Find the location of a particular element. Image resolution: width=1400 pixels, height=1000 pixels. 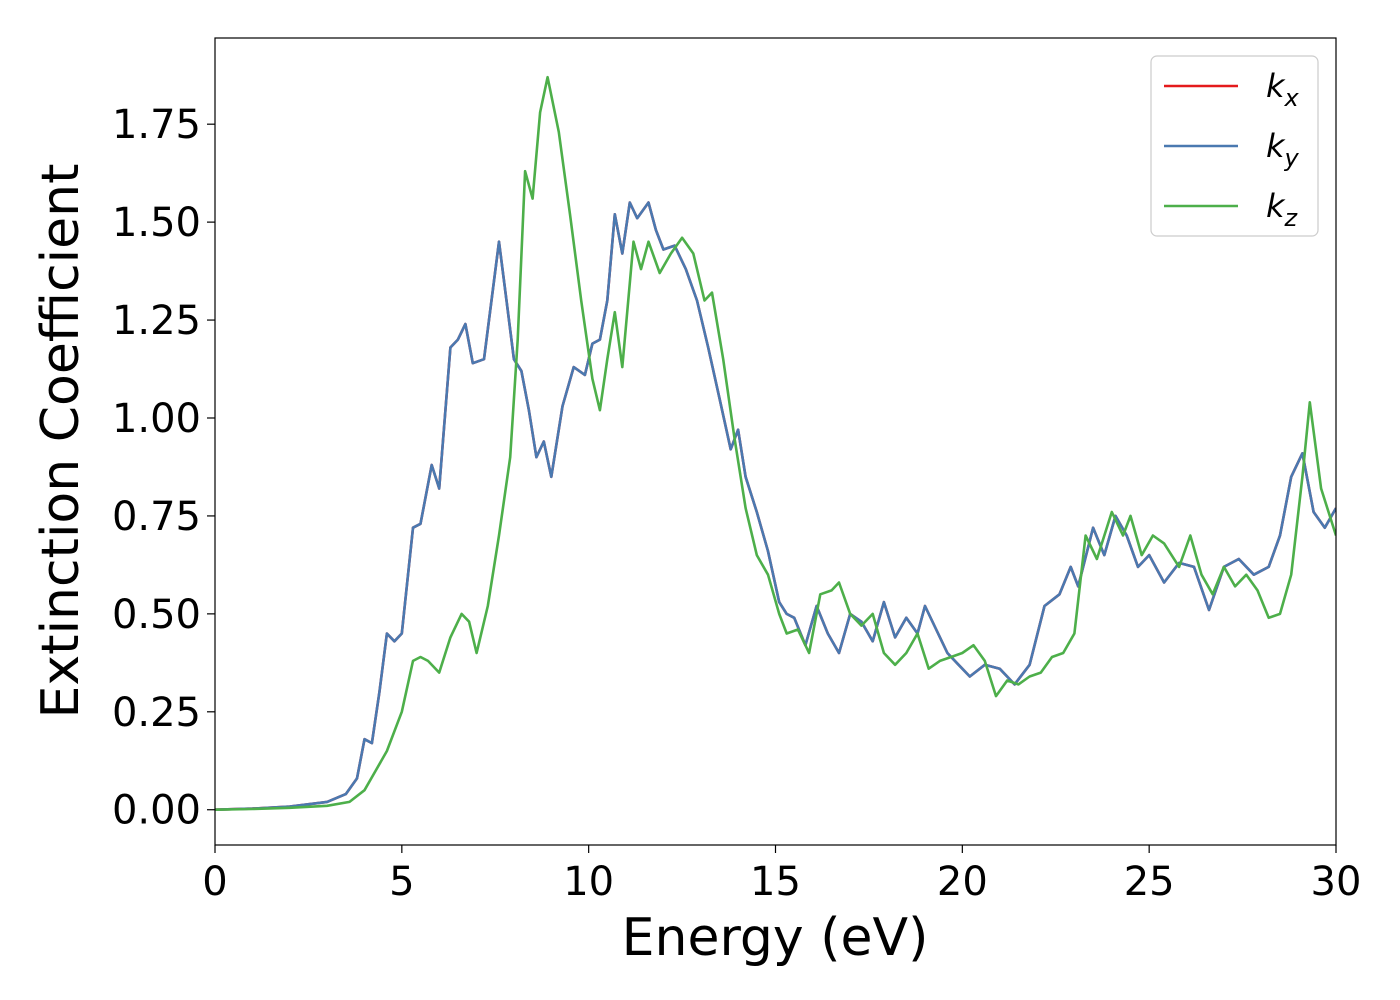

x-axis-title: Energy (eV) is located at coordinates (775, 938).